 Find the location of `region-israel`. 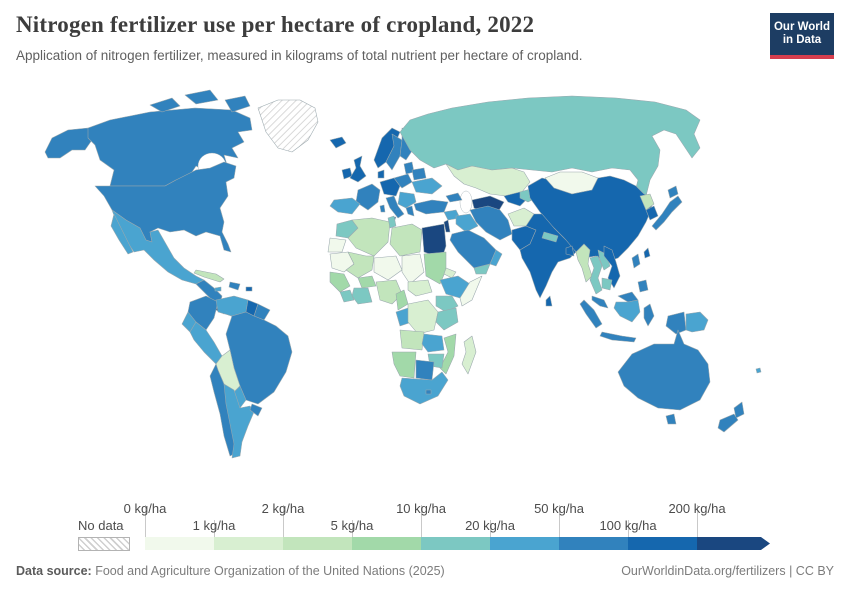

region-israel is located at coordinates (447, 226).